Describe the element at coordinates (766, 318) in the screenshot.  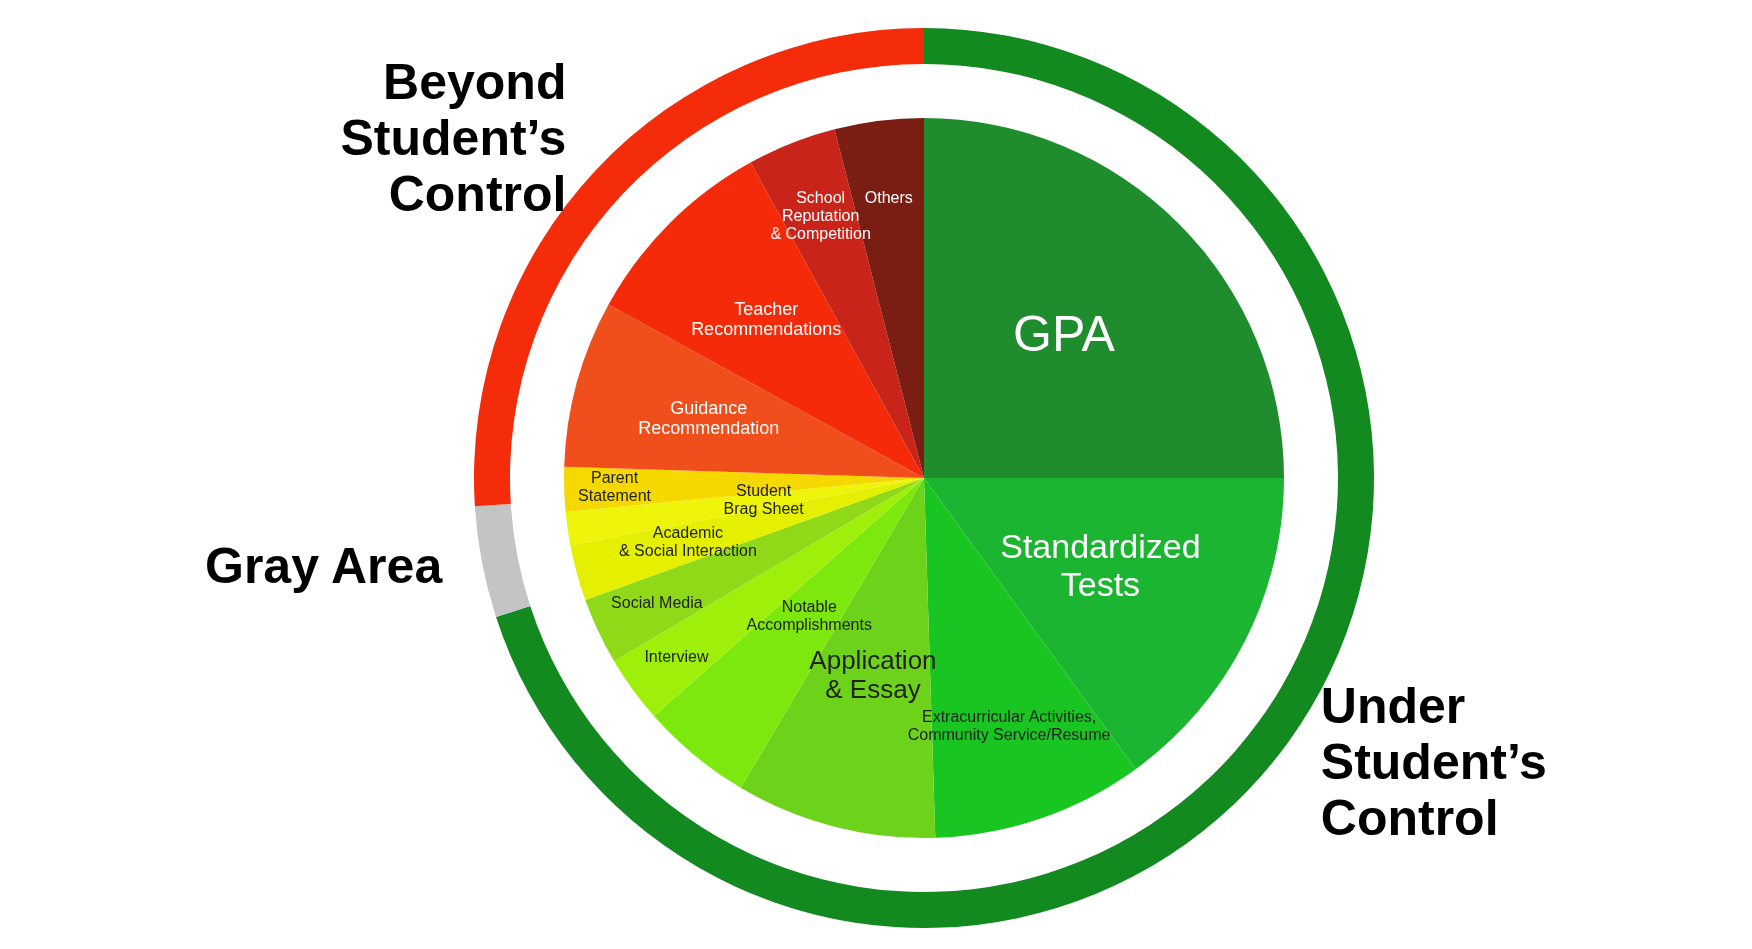
I see `slice-label: Teacher Recommendations` at that location.